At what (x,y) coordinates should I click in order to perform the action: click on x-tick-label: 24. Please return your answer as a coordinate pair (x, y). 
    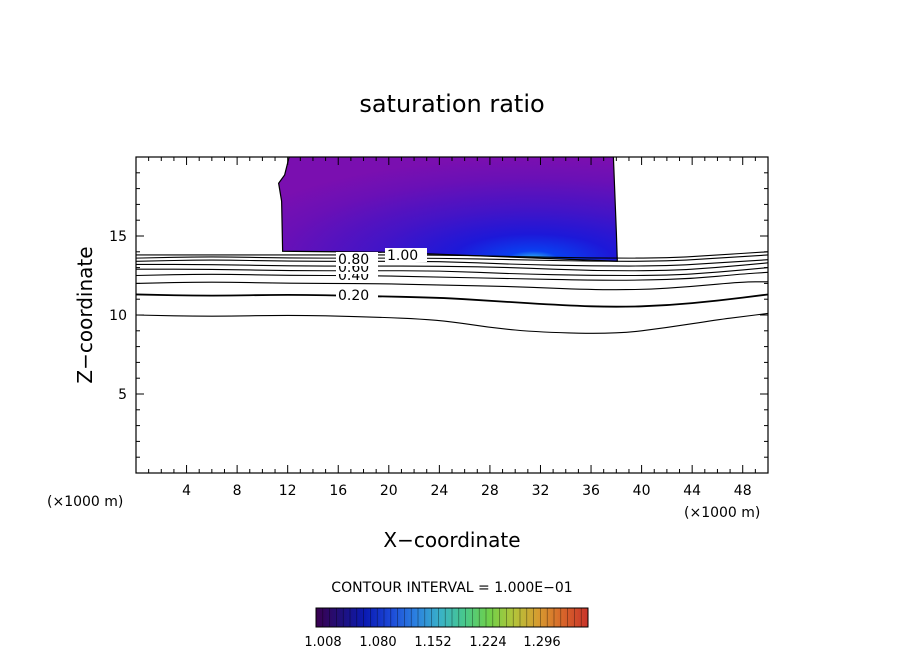
    Looking at the image, I should click on (439, 491).